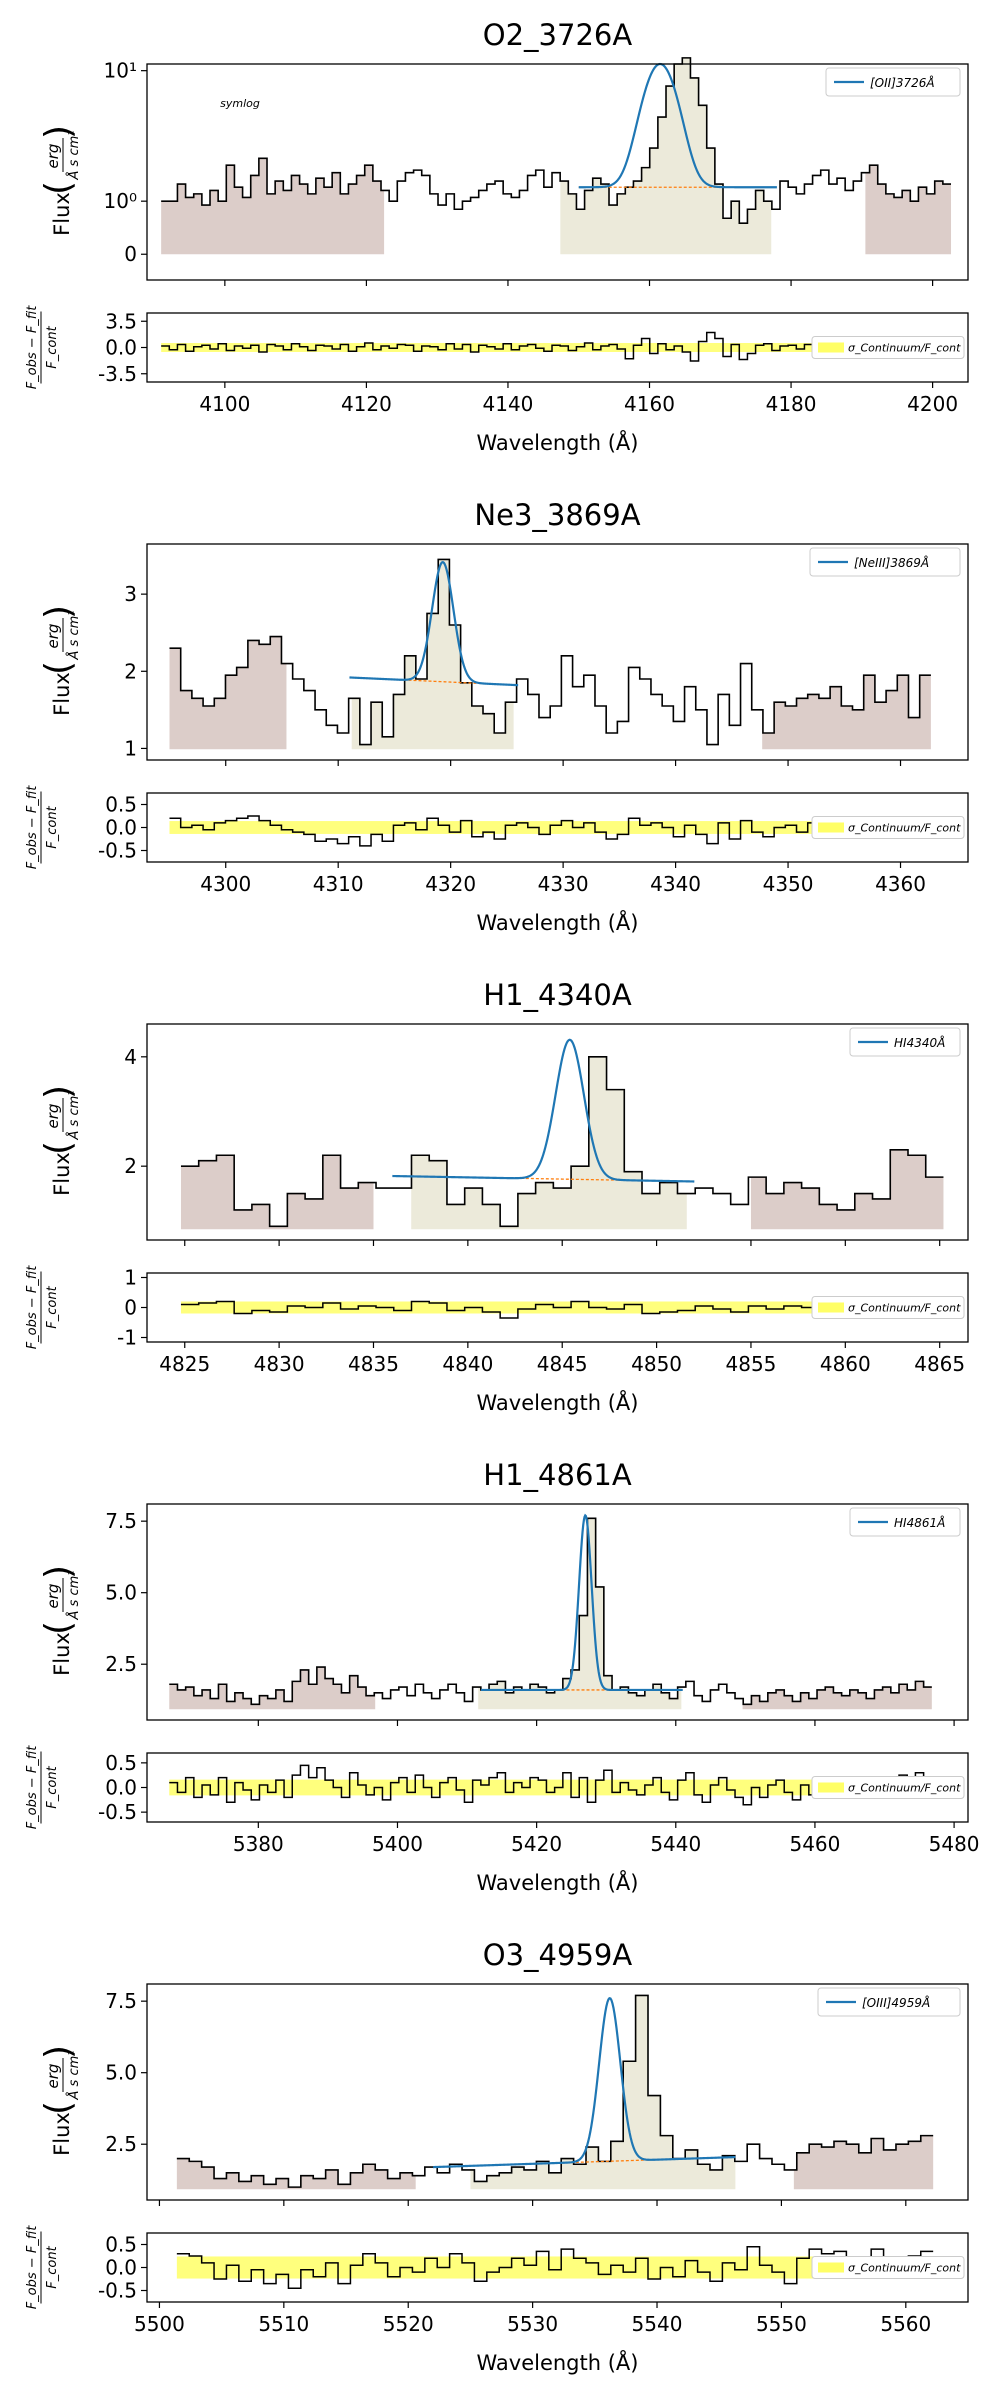 This screenshot has height=2388, width=996. What do you see at coordinates (563, 884) in the screenshot?
I see `x-tick-label: 4330` at bounding box center [563, 884].